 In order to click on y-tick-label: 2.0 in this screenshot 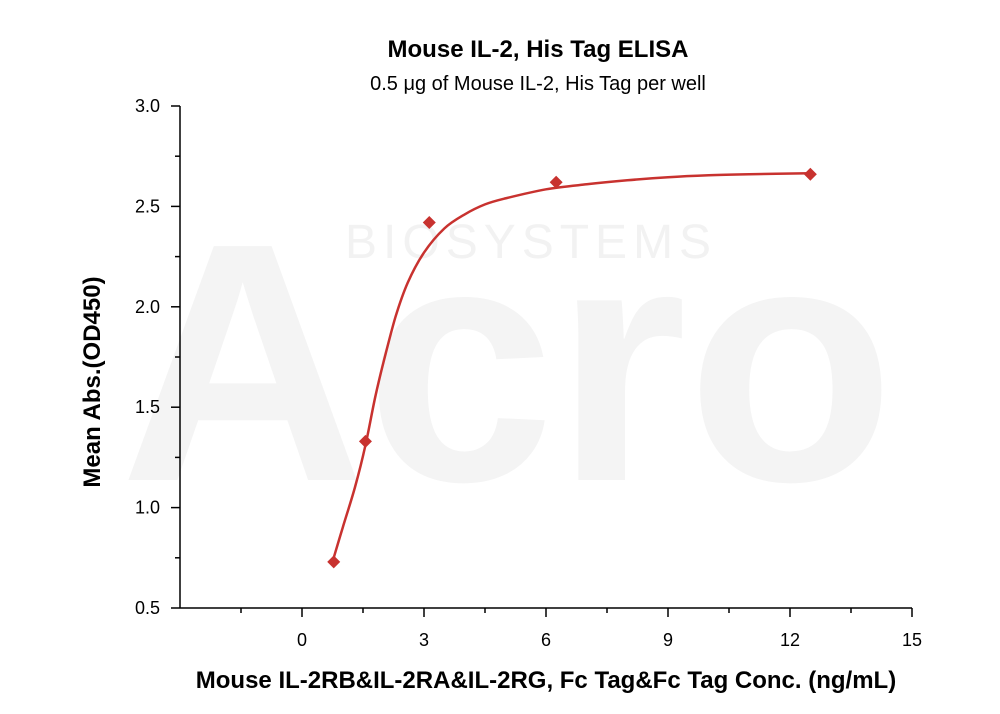, I will do `click(147, 307)`.